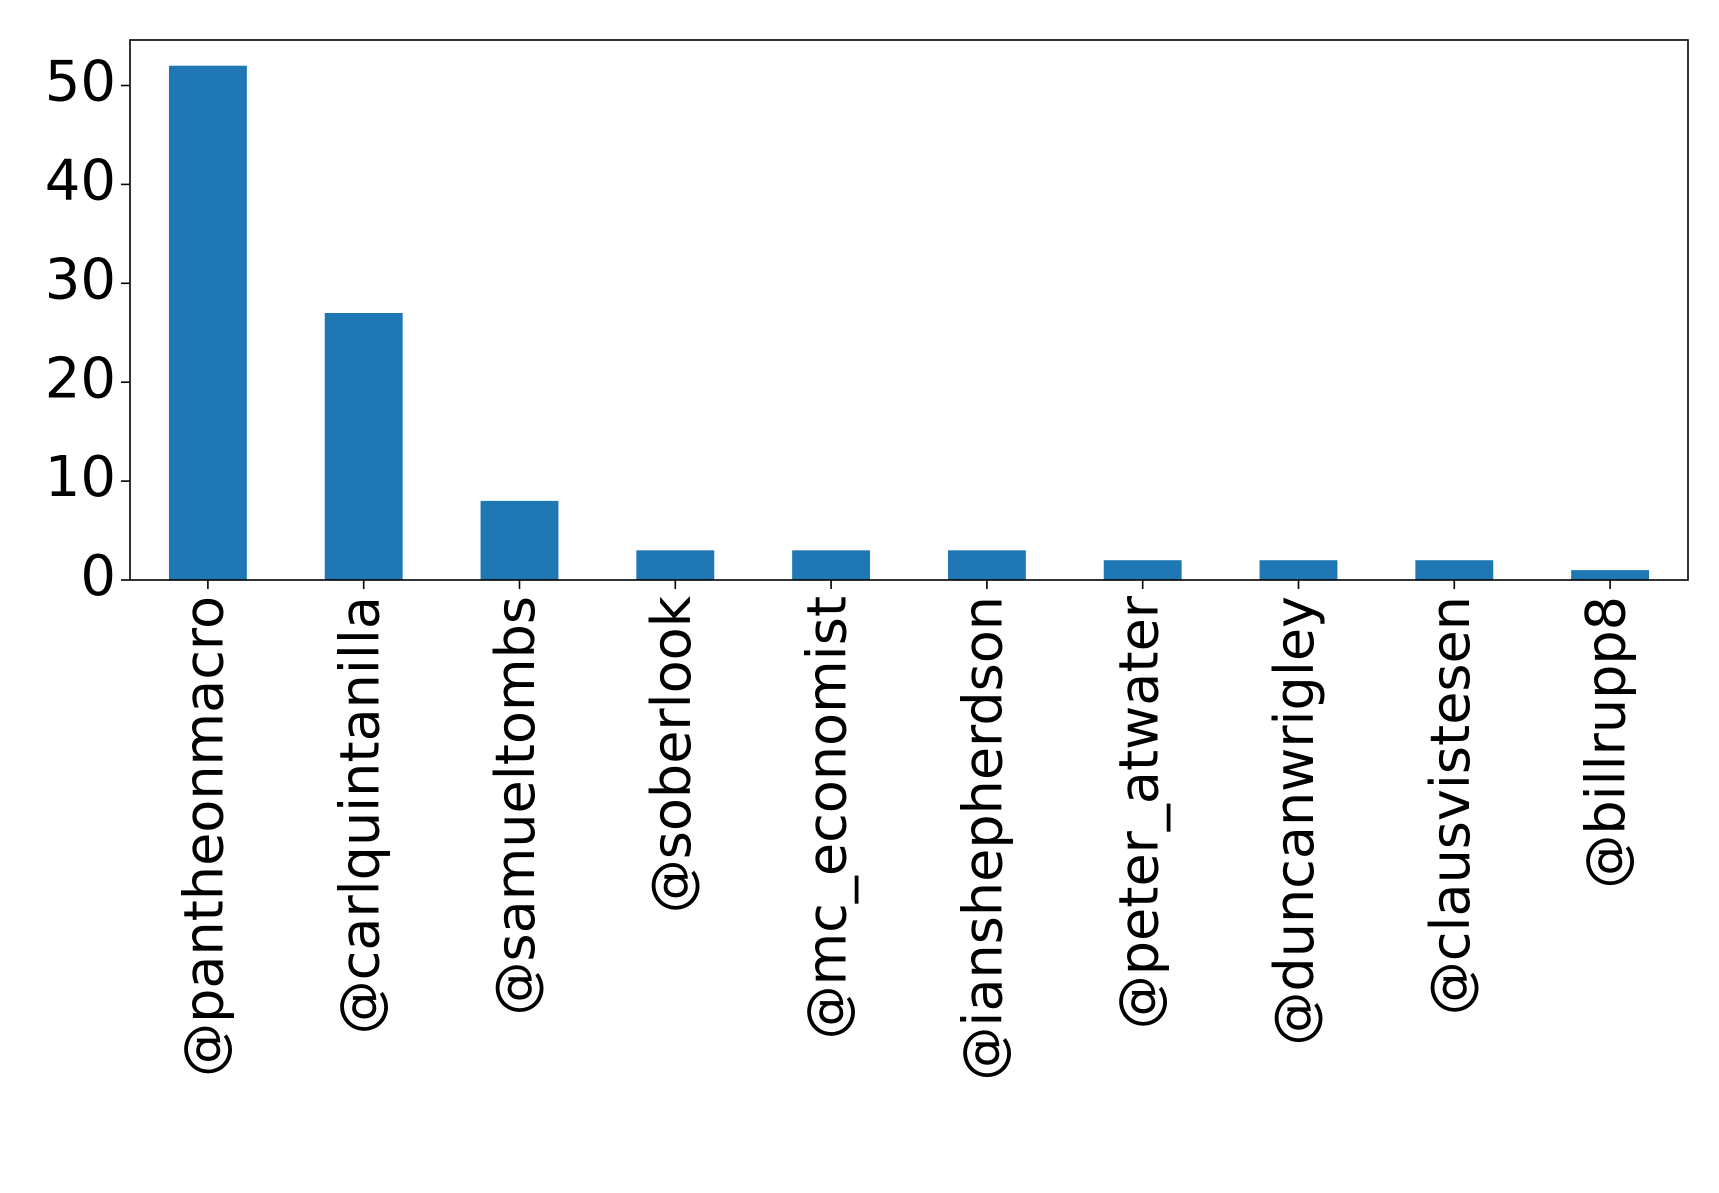 The width and height of the screenshot is (1719, 1193). Describe the element at coordinates (1454, 570) in the screenshot. I see `bar-clausvistesen` at that location.